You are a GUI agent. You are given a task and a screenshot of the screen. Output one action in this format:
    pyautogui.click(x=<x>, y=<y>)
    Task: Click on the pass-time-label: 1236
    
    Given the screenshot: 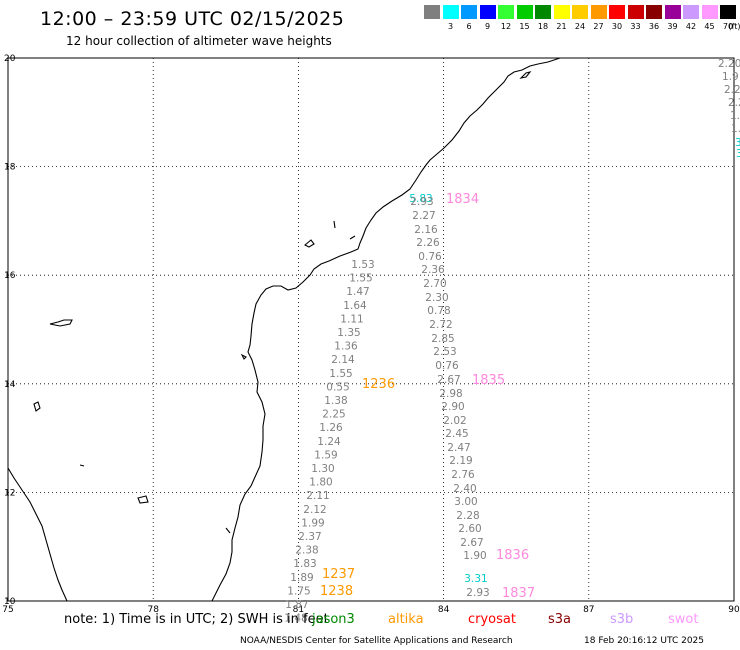 What is the action you would take?
    pyautogui.click(x=378, y=384)
    